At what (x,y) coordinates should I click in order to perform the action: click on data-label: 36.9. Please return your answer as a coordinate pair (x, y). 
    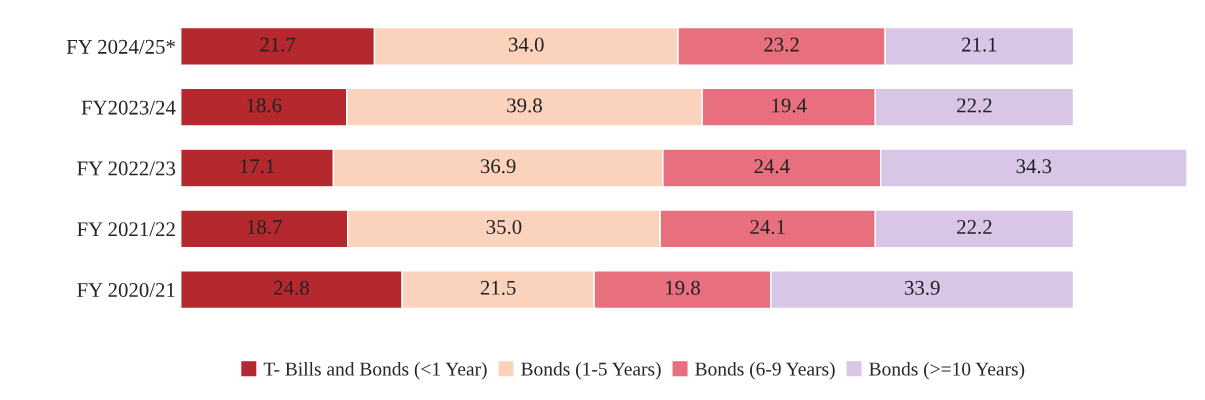
    Looking at the image, I should click on (498, 166).